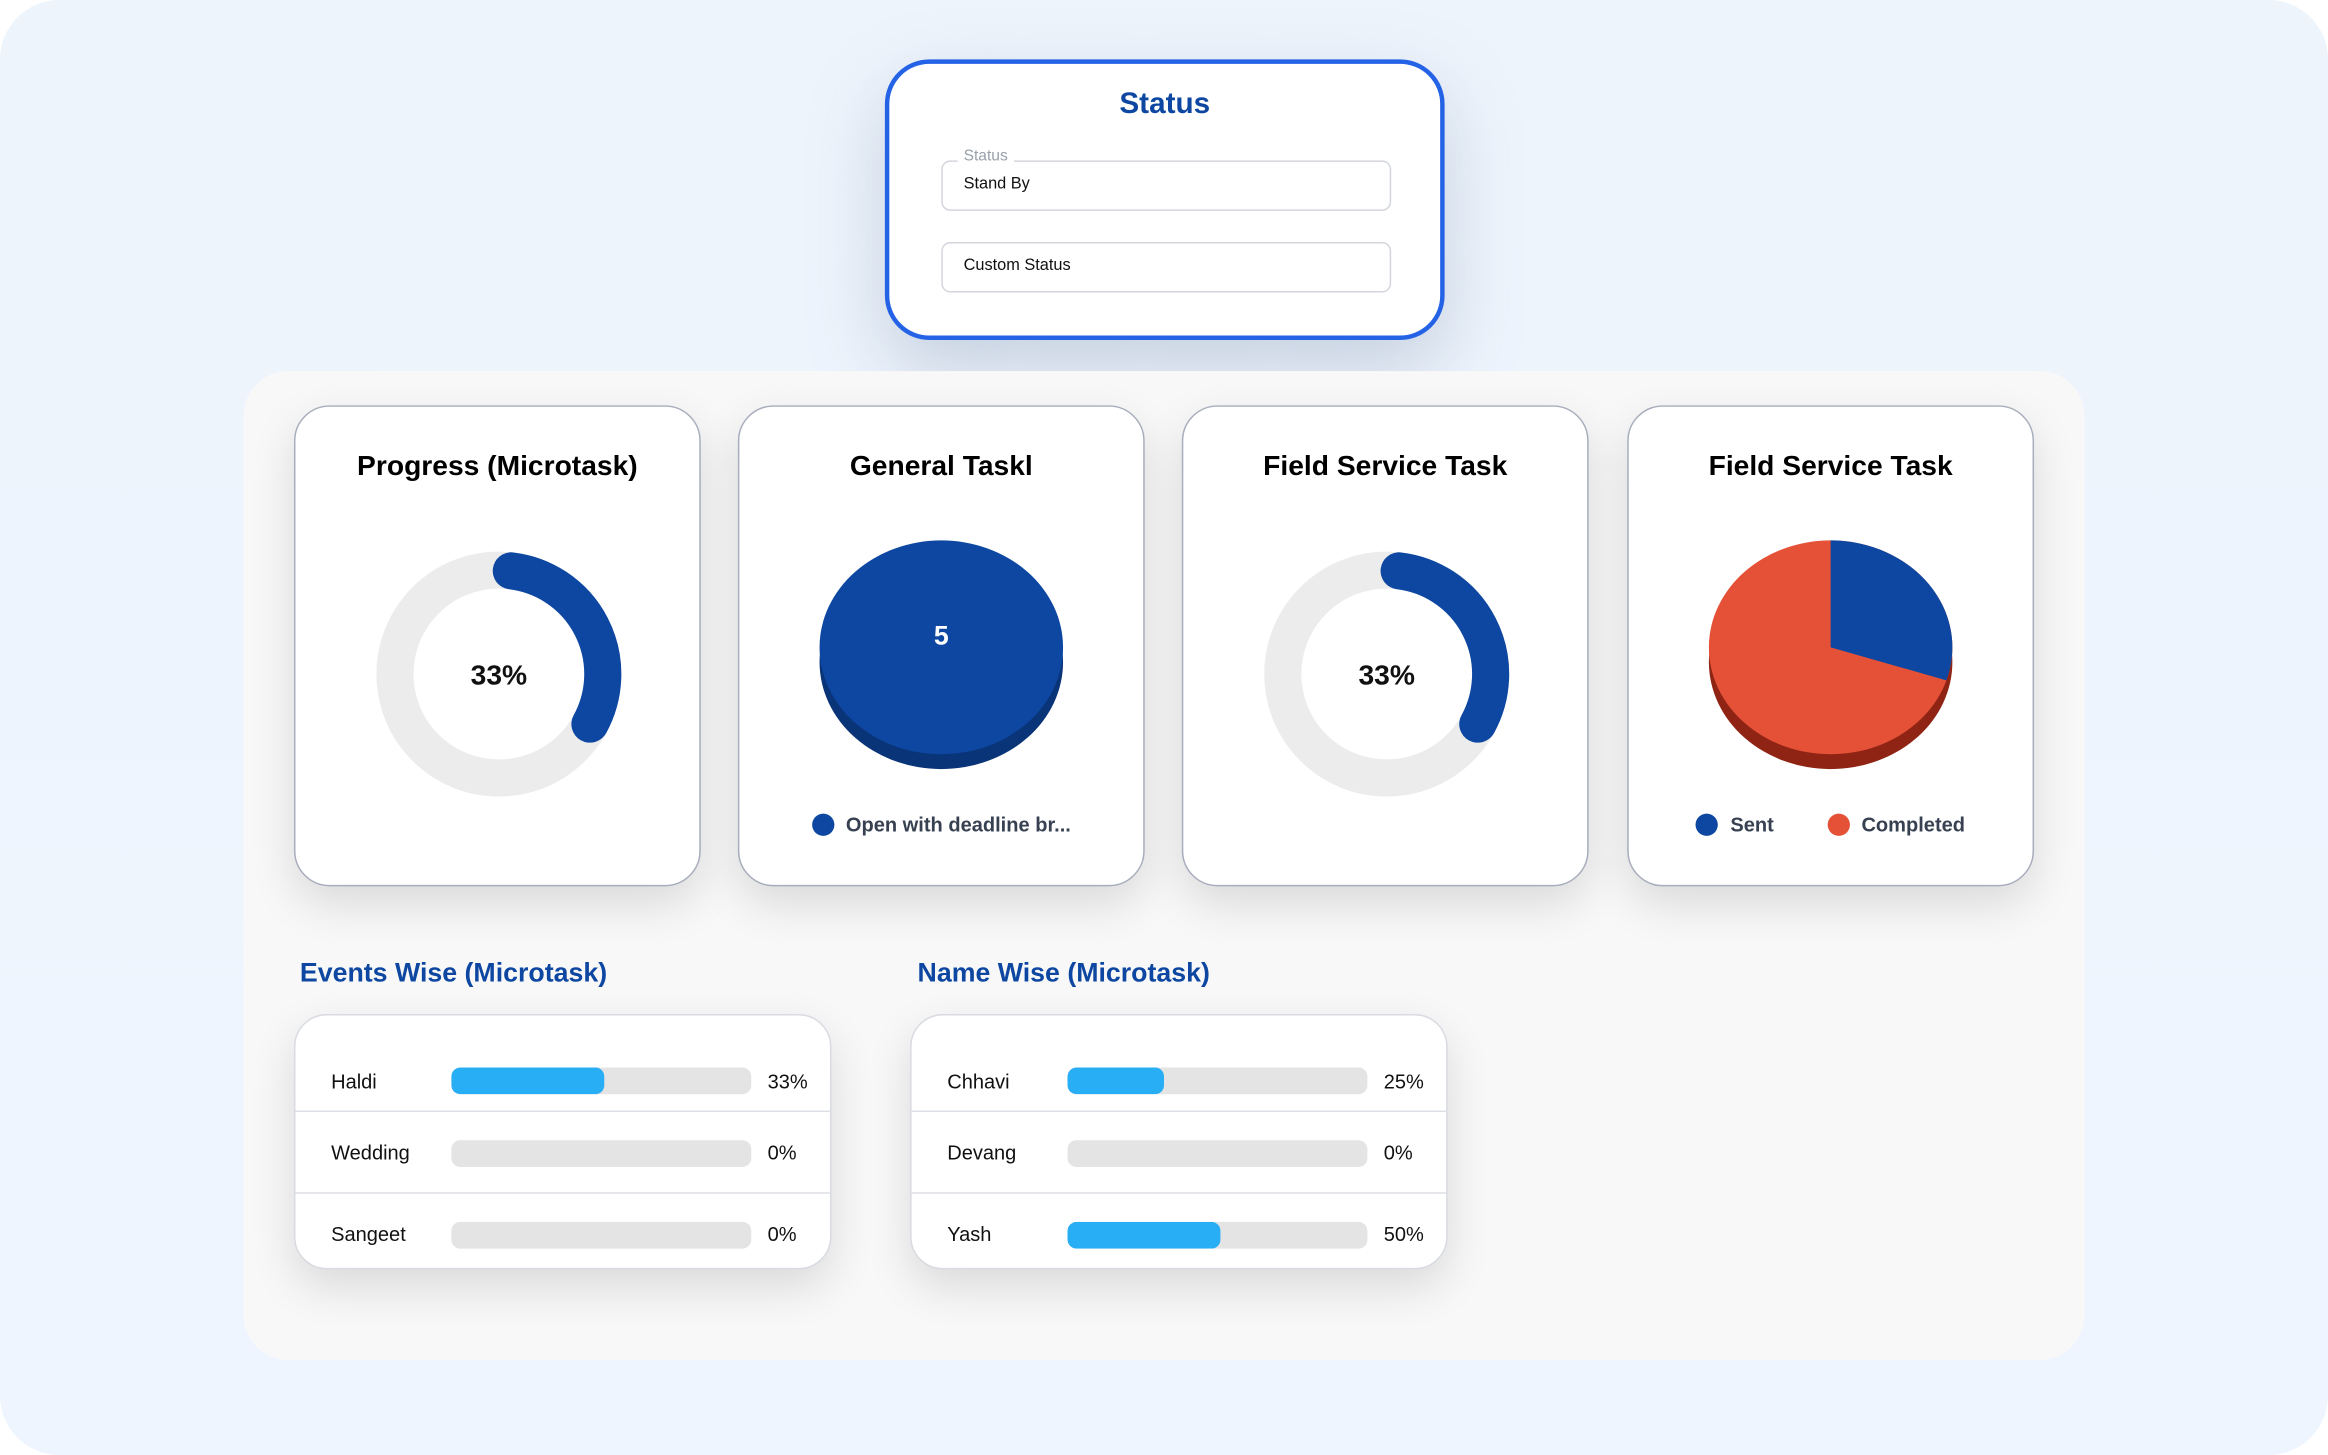  I want to click on legend-label: Completed, so click(1913, 824).